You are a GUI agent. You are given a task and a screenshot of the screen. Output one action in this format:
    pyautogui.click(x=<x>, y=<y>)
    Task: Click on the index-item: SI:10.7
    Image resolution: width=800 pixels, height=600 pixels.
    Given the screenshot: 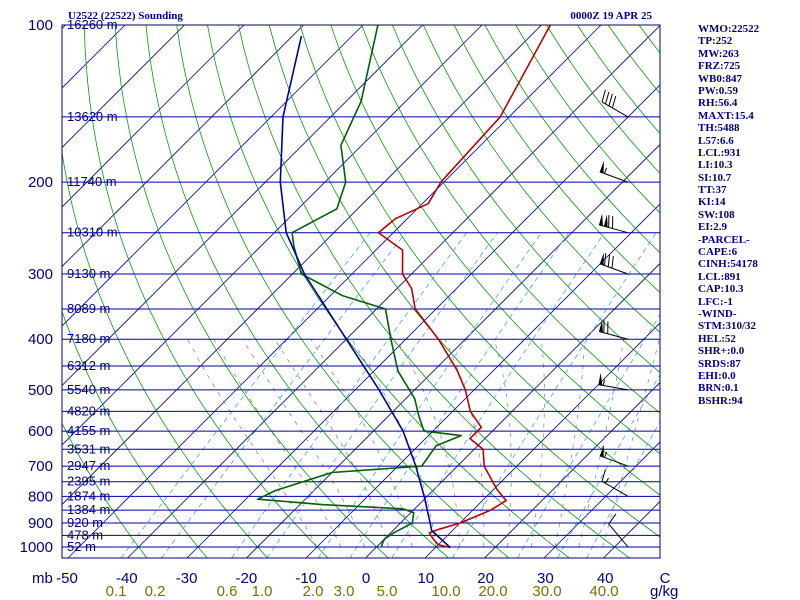 What is the action you would take?
    pyautogui.click(x=715, y=177)
    